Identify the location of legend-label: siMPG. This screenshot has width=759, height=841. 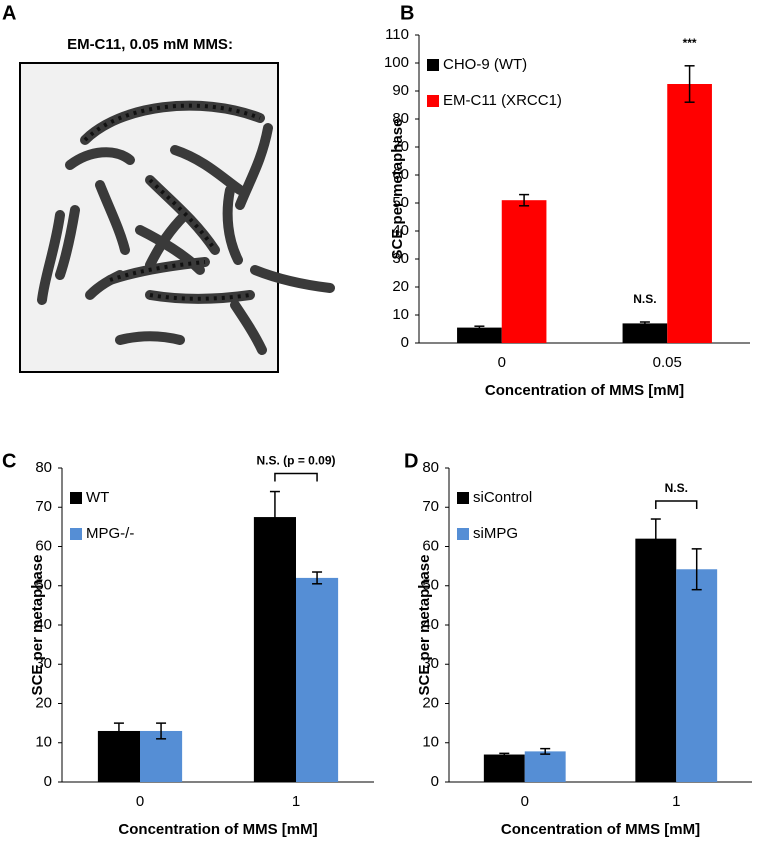
(495, 533).